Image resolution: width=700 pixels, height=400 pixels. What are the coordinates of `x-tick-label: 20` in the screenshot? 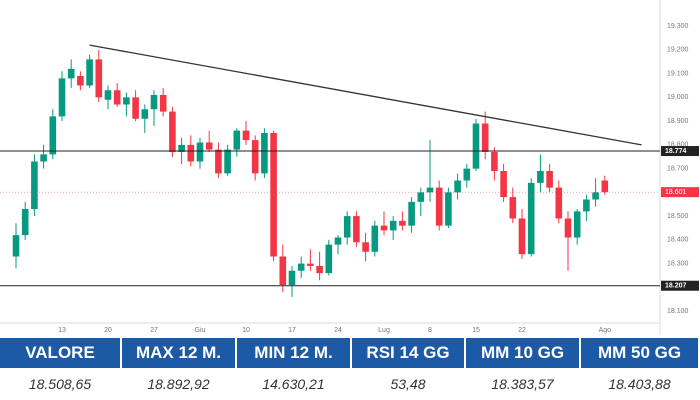 It's located at (108, 330).